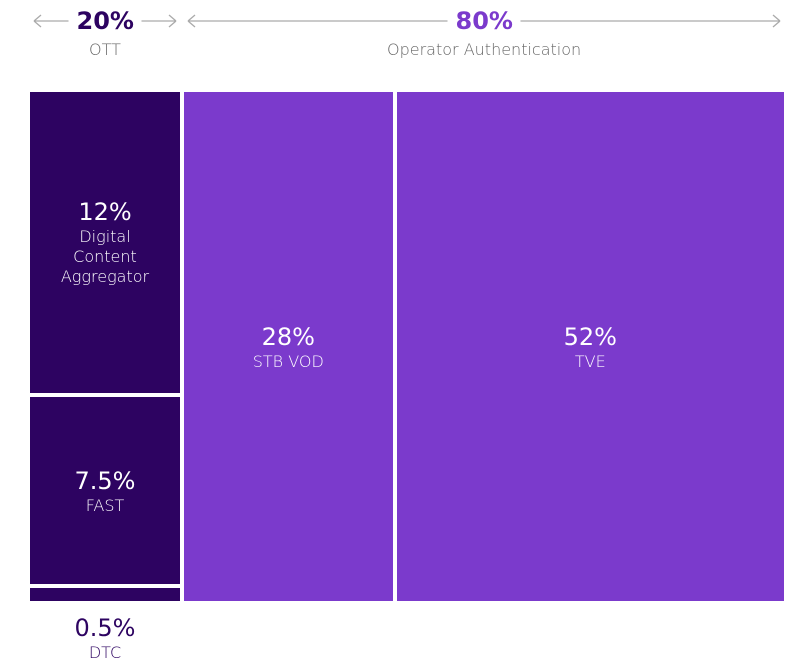 This screenshot has width=800, height=667. Describe the element at coordinates (590, 336) in the screenshot. I see `cell-value: 52%` at that location.